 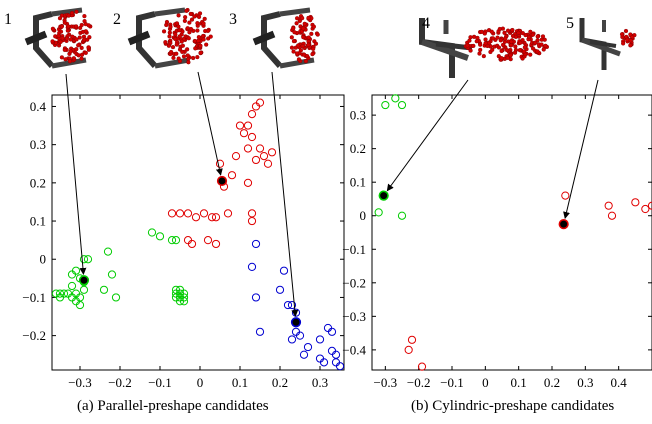 I want to click on y-tick-label: −0.2, so click(x=34, y=335).